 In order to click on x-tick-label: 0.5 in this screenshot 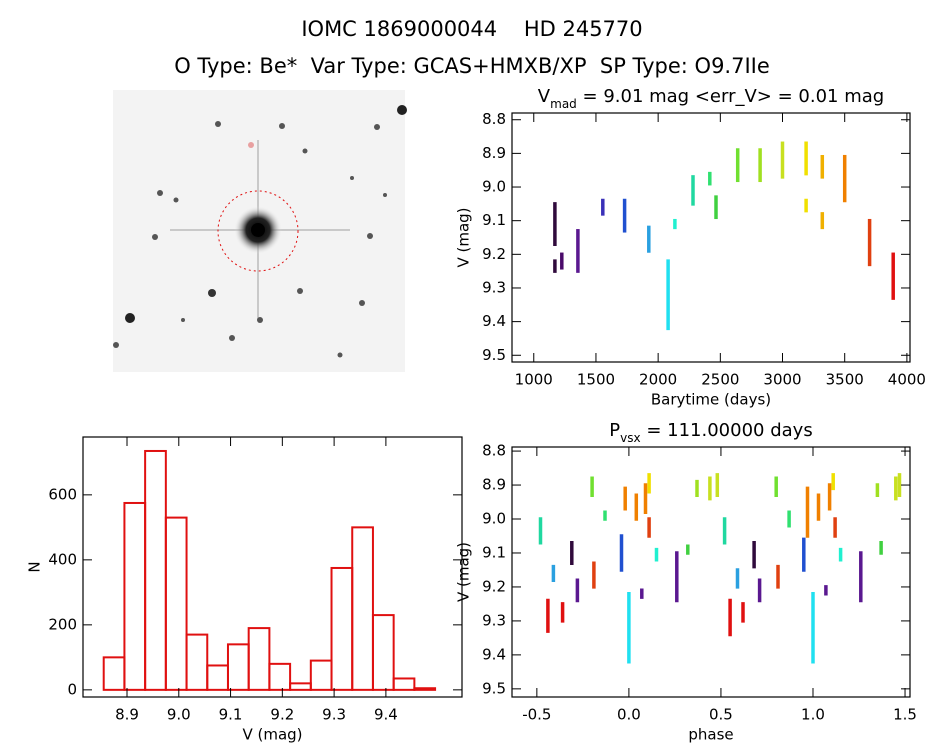, I will do `click(721, 715)`.